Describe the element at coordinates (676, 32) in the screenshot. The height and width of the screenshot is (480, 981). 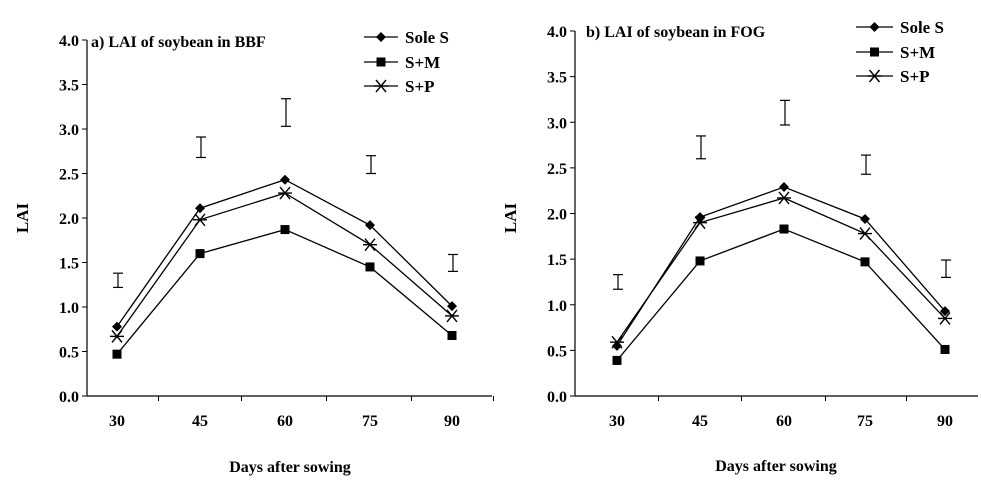
I see `chart-title: b) LAI of soybean in FOG` at that location.